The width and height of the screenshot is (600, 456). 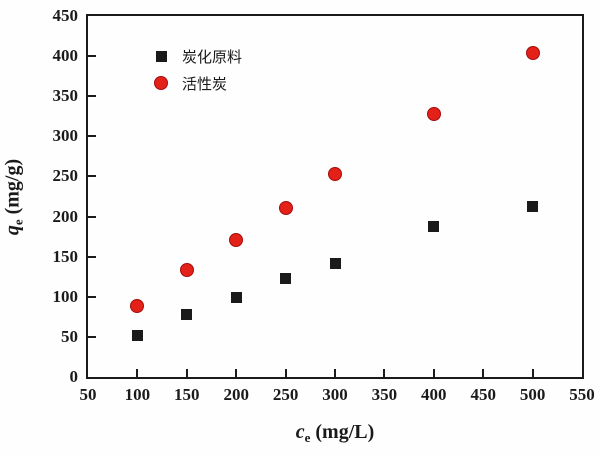 What do you see at coordinates (285, 394) in the screenshot?
I see `x-tick-label: 250` at bounding box center [285, 394].